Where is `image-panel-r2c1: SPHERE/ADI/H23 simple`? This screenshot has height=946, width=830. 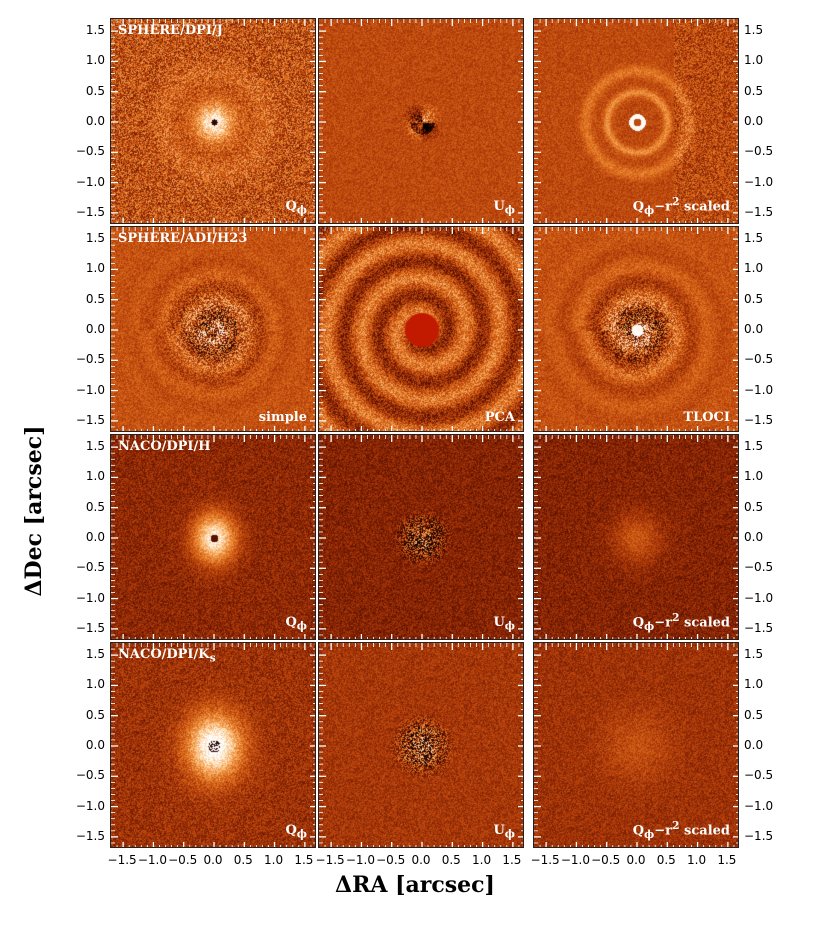 image-panel-r2c1: SPHERE/ADI/H23 simple is located at coordinates (213, 329).